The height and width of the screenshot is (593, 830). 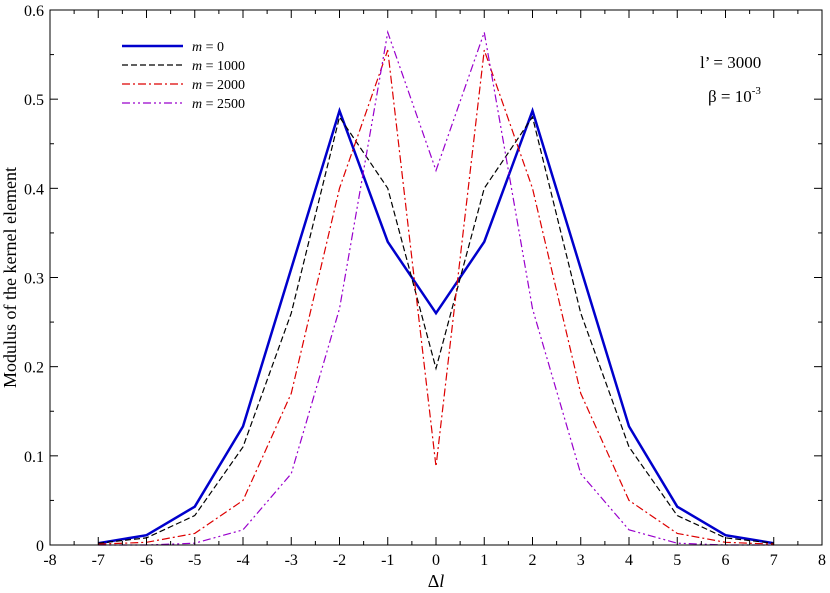 What do you see at coordinates (581, 560) in the screenshot?
I see `x-tick-label: 3` at bounding box center [581, 560].